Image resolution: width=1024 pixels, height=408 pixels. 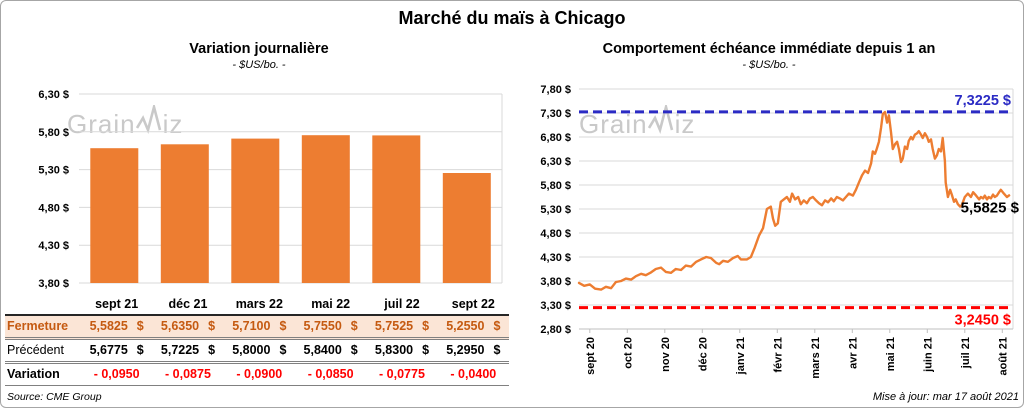 What do you see at coordinates (54, 397) in the screenshot?
I see `source-note: Source: CME Group` at bounding box center [54, 397].